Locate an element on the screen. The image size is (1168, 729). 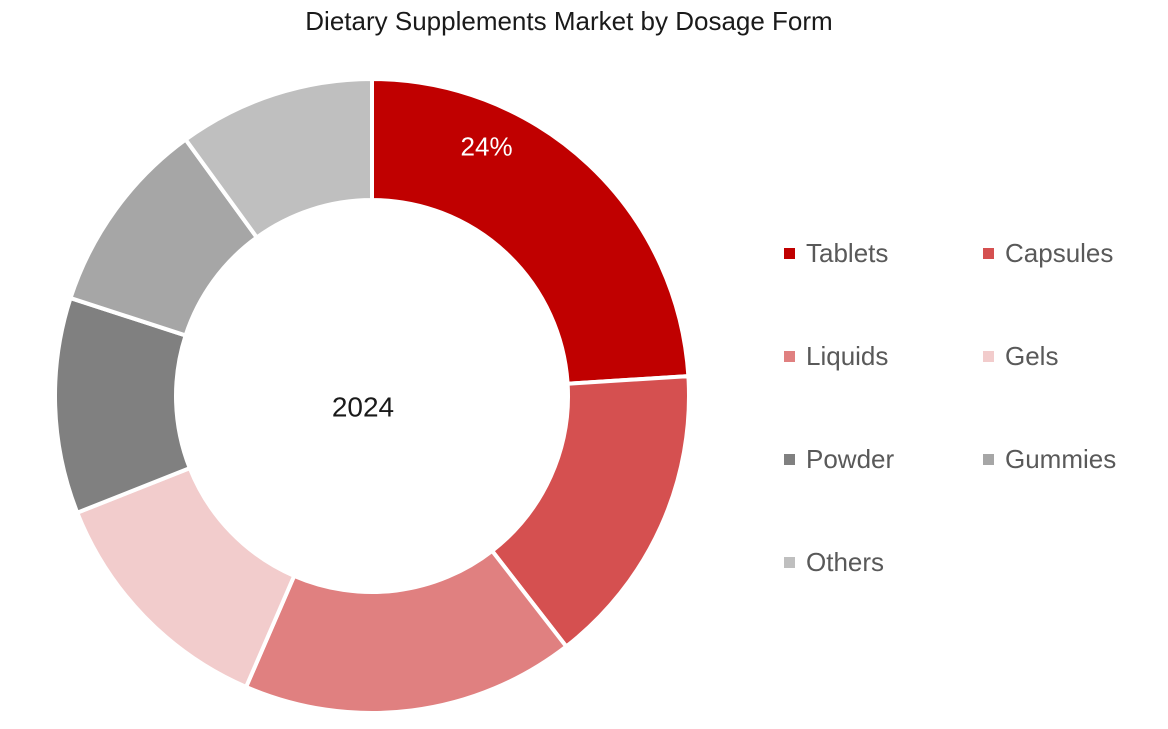
legend-item-gummies: Gummies is located at coordinates (1049, 459).